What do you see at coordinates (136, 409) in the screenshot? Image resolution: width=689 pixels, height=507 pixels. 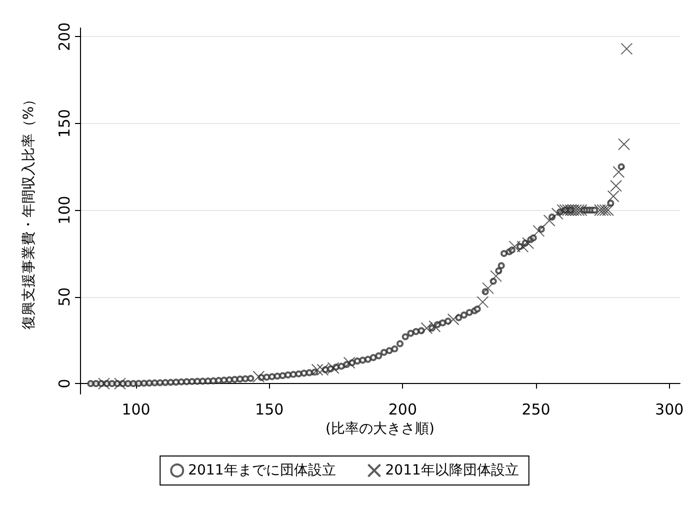 I see `x-tick-label: 100` at bounding box center [136, 409].